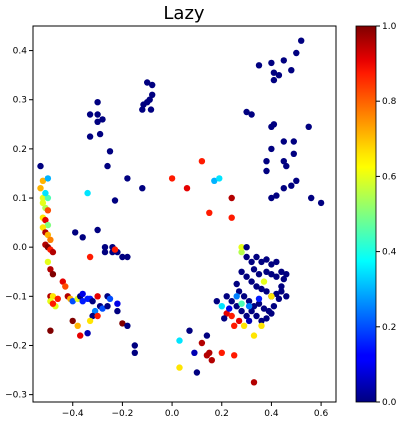 This screenshot has width=400, height=423. I want to click on x-tick-label: 0.6, so click(321, 414).